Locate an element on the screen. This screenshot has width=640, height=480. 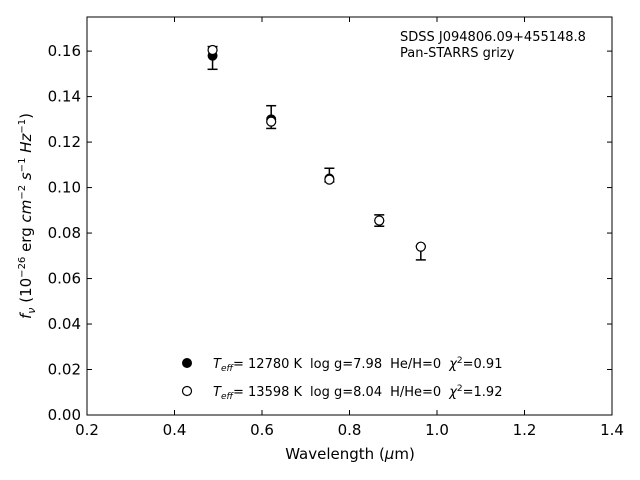
y-tick-label: 0.08 is located at coordinates (64, 233).